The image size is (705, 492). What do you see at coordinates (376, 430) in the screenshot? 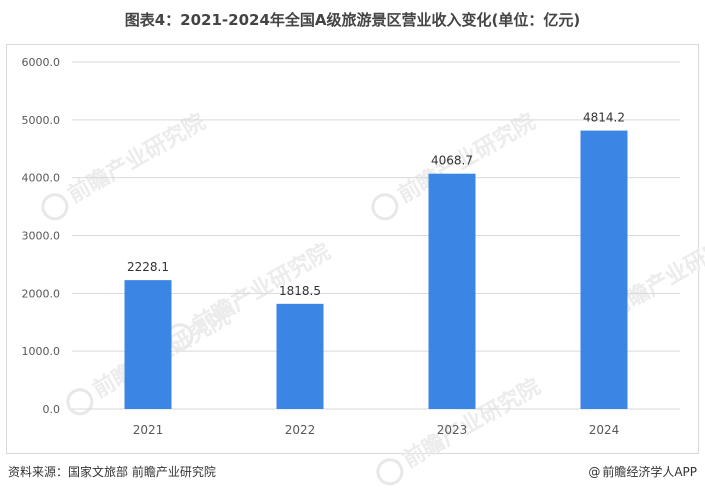
I see `x-axis-ticks: 2021 2022 2023 2024` at bounding box center [376, 430].